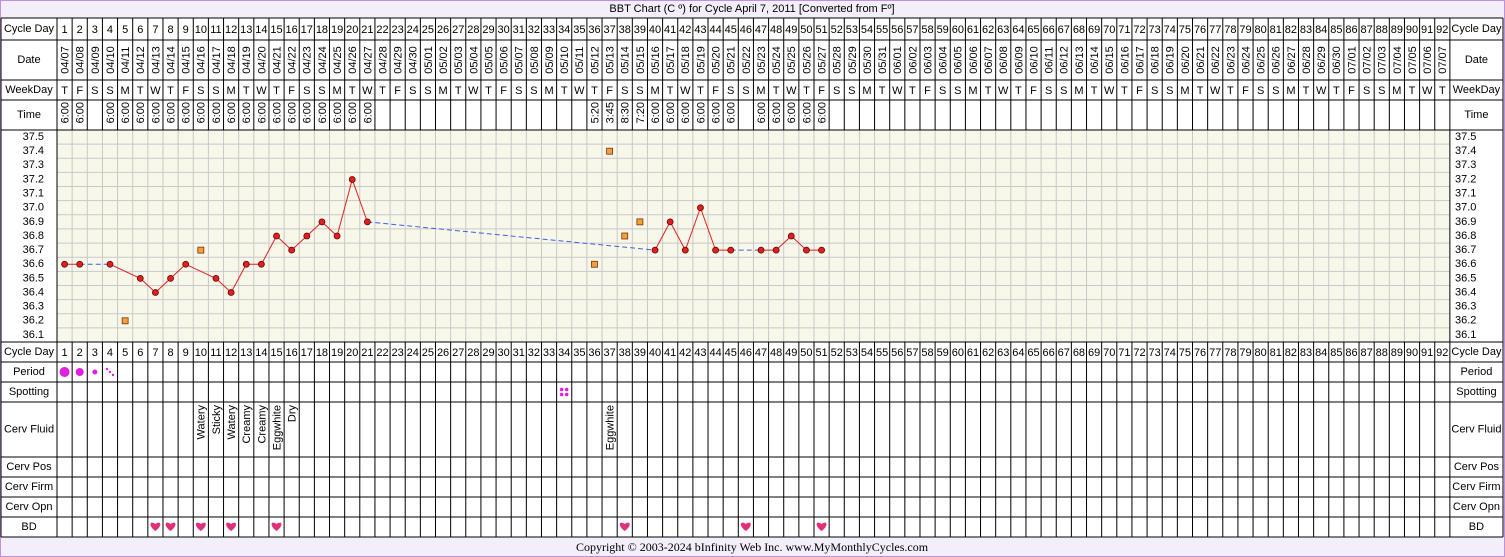  Describe the element at coordinates (1080, 60) in the screenshot. I see `date: 06/13` at that location.